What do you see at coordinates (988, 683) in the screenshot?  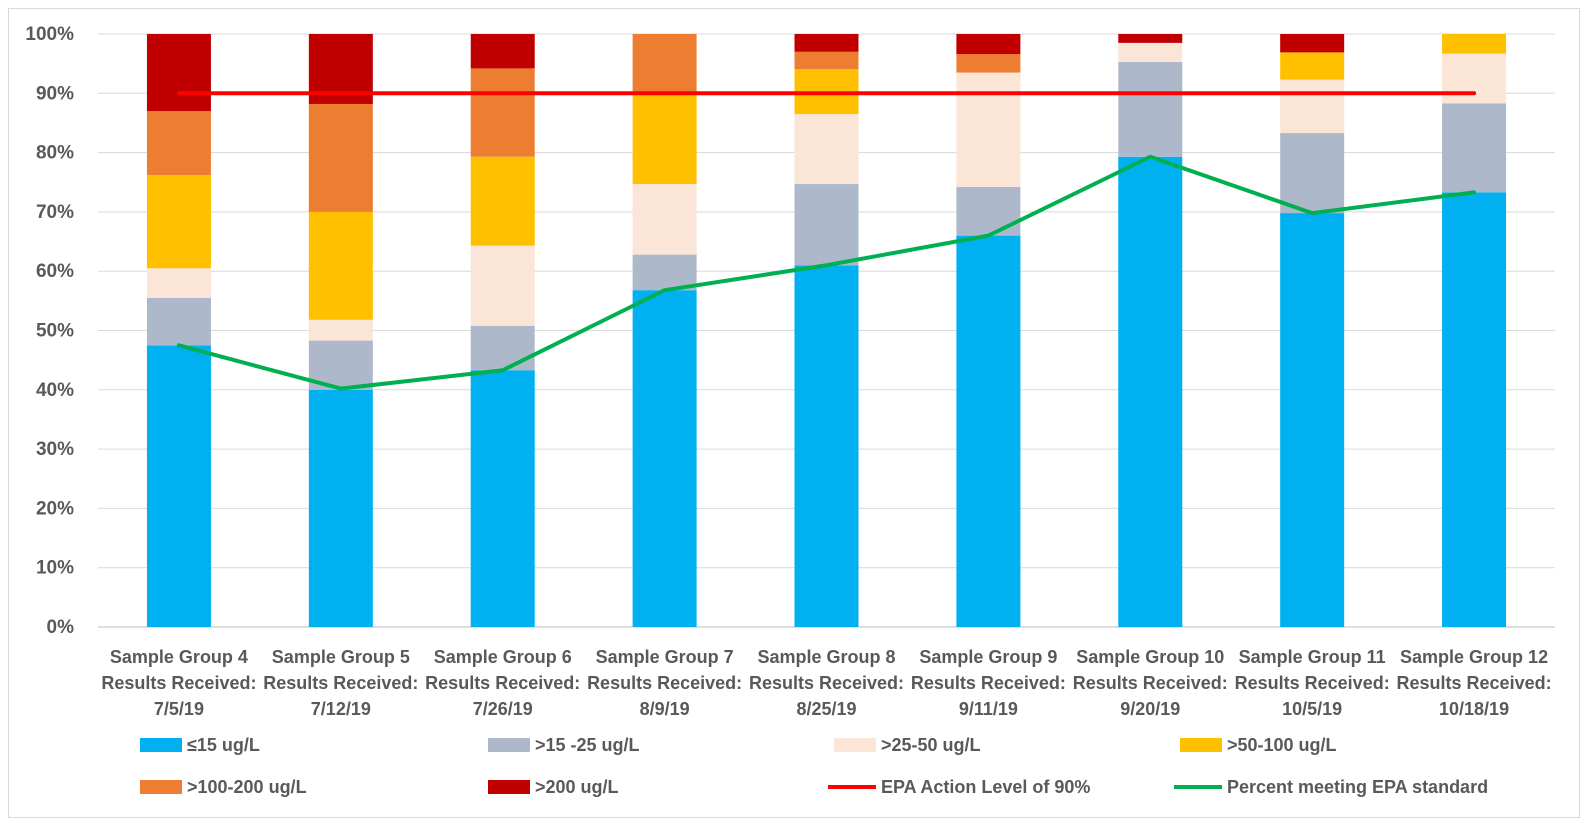 I see `x-tick-label: Sample Group 9 Results Received: 9/11/19` at bounding box center [988, 683].